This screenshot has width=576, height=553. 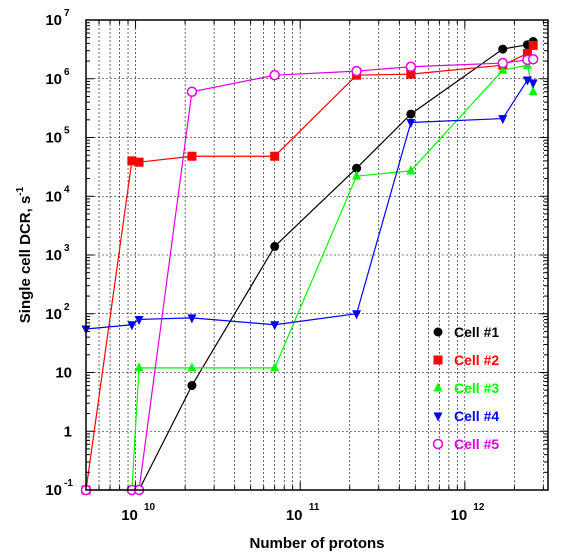 What do you see at coordinates (476, 416) in the screenshot?
I see `legend-label: Cell #4` at bounding box center [476, 416].